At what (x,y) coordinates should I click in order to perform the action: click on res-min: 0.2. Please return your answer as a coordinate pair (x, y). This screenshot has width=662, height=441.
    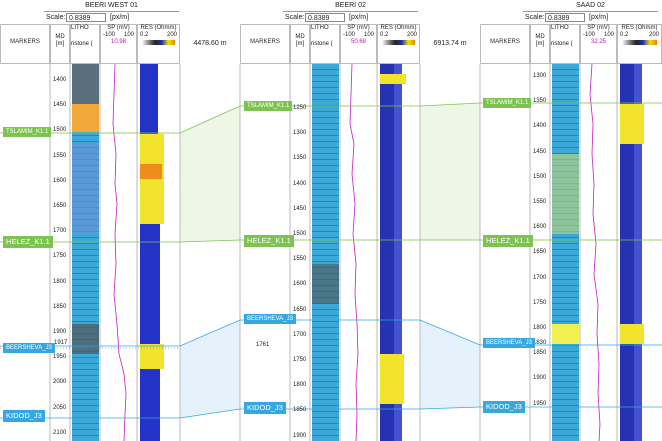
    Looking at the image, I should click on (144, 35).